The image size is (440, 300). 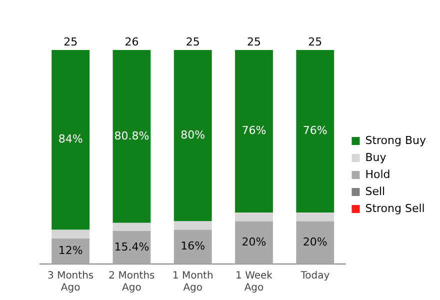 What do you see at coordinates (375, 191) in the screenshot?
I see `legend-label: Sell` at bounding box center [375, 191].